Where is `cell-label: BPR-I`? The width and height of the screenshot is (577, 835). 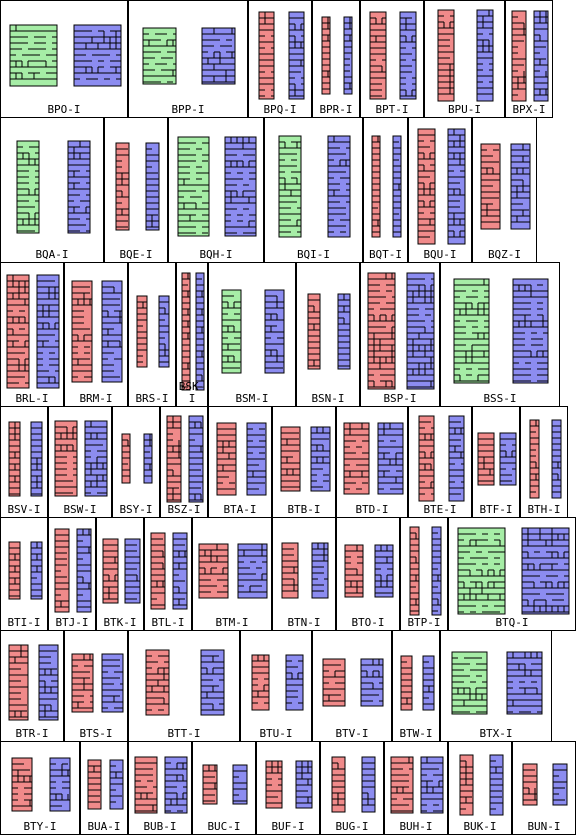
cell-label: BPR-I is located at coordinates (336, 109).